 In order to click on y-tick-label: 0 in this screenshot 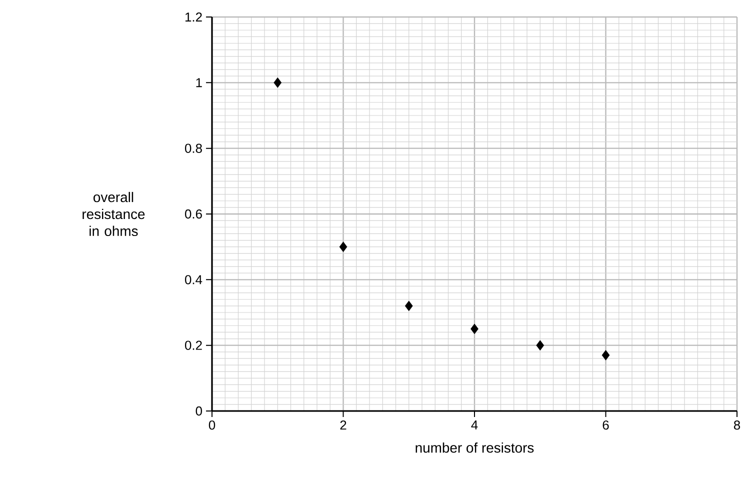, I will do `click(199, 411)`.